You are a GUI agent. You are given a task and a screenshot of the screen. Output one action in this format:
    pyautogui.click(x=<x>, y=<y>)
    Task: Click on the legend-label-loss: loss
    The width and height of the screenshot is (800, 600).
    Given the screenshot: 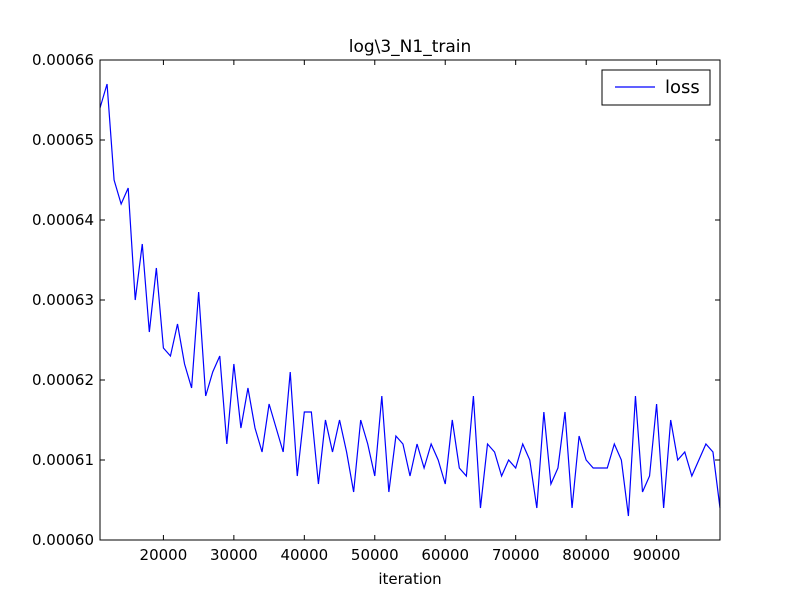 What is the action you would take?
    pyautogui.click(x=682, y=87)
    